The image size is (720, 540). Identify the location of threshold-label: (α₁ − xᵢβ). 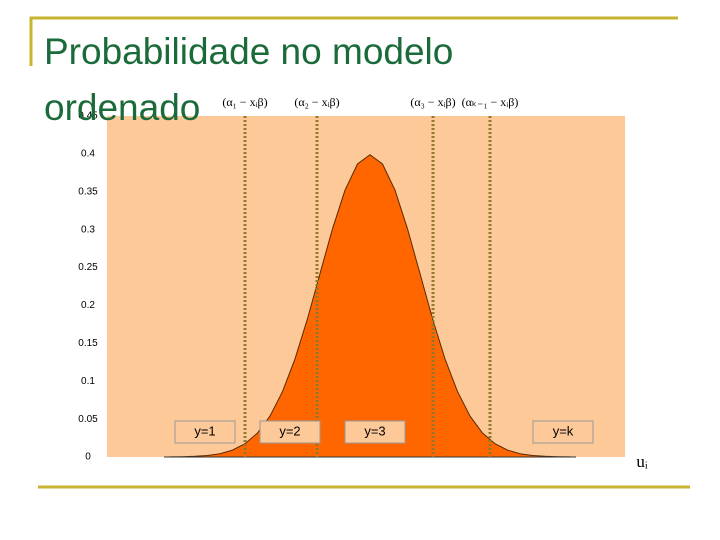
(244, 102).